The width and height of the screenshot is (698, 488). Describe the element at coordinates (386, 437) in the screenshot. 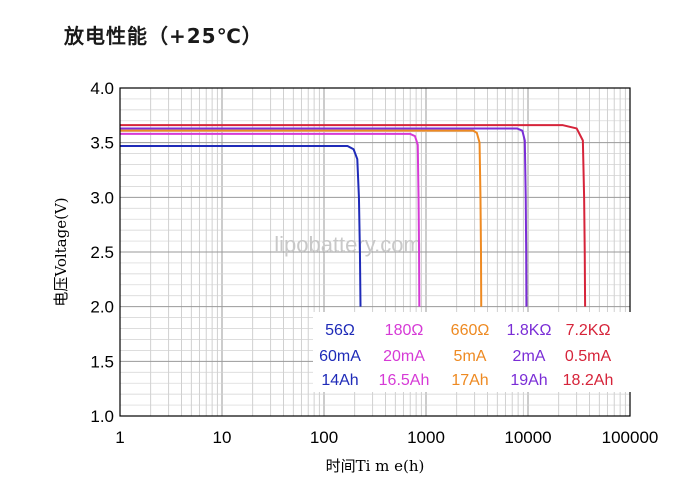

I see `x-tick-labels: 1 10 100 1000 10000 100000` at that location.